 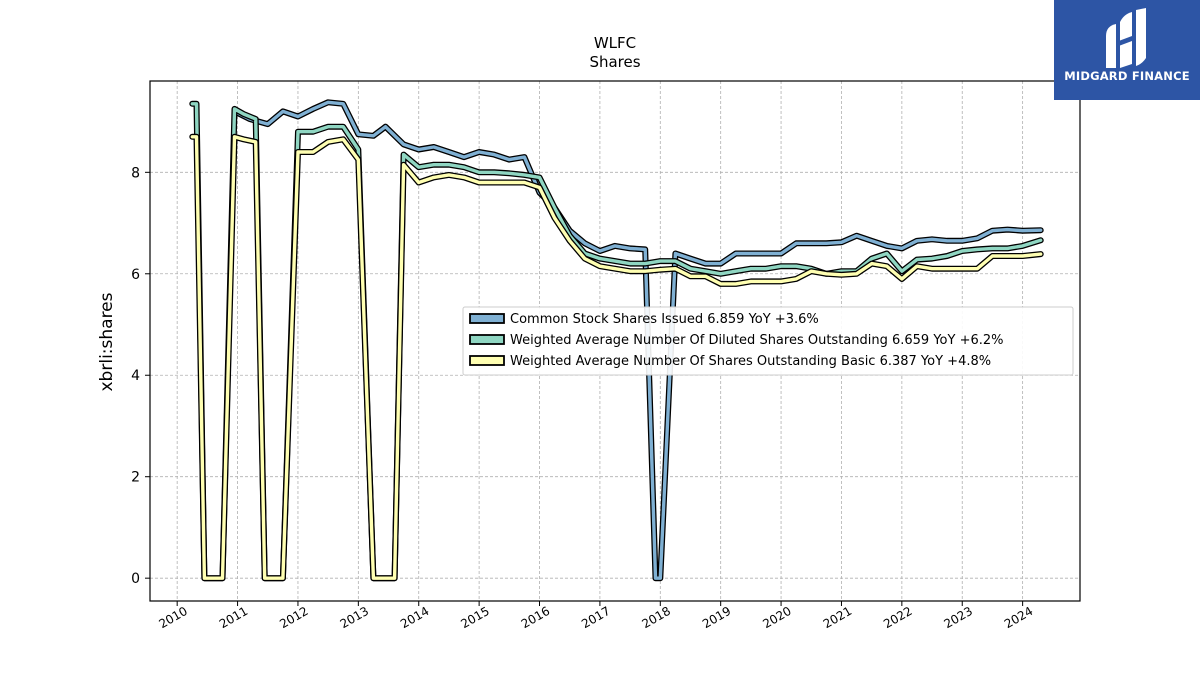 I want to click on logo-mark-icon, so click(x=1126, y=38).